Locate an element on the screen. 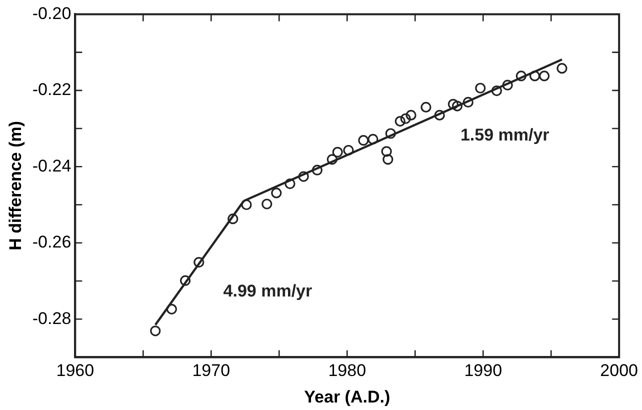  y-axis-title: H difference (m) is located at coordinates (15, 185).